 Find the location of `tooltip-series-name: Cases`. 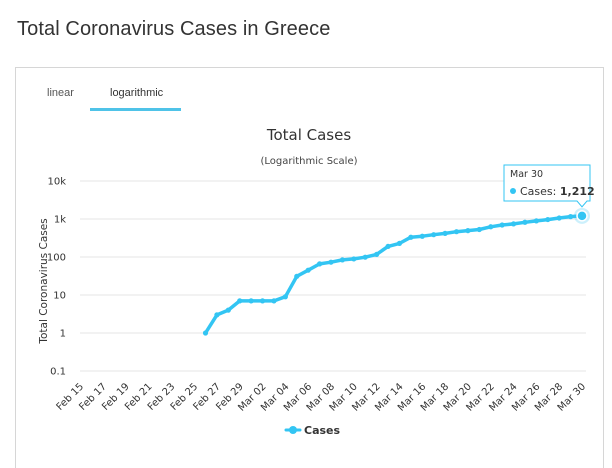

tooltip-series-name: Cases is located at coordinates (536, 191).